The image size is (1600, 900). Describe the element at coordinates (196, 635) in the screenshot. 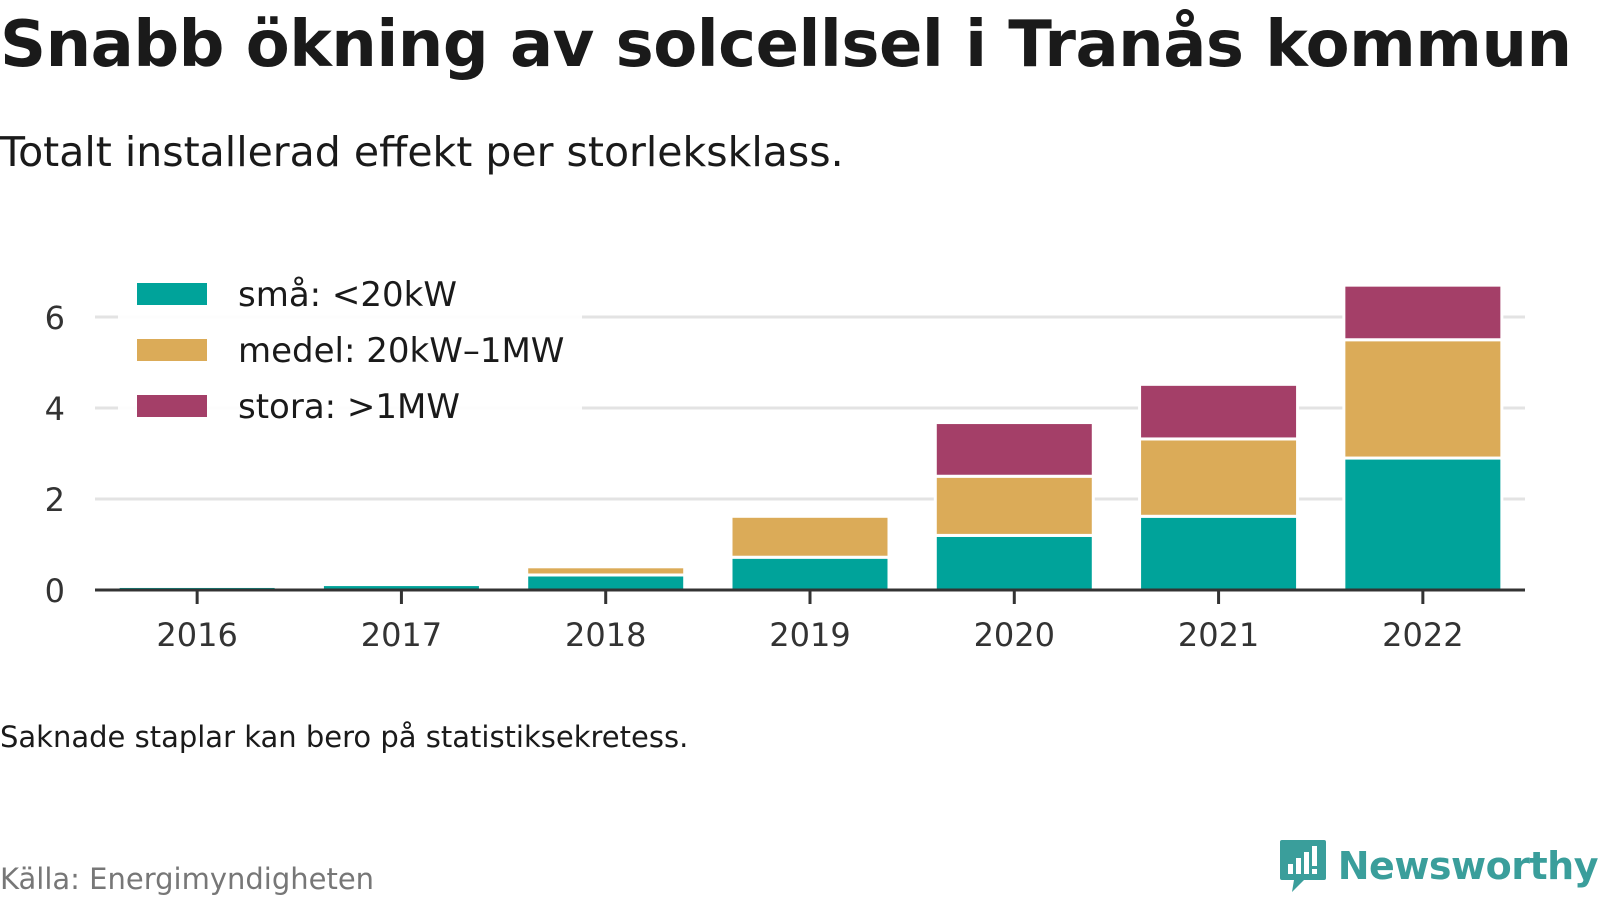

I see `x-tick-label: 2016` at that location.